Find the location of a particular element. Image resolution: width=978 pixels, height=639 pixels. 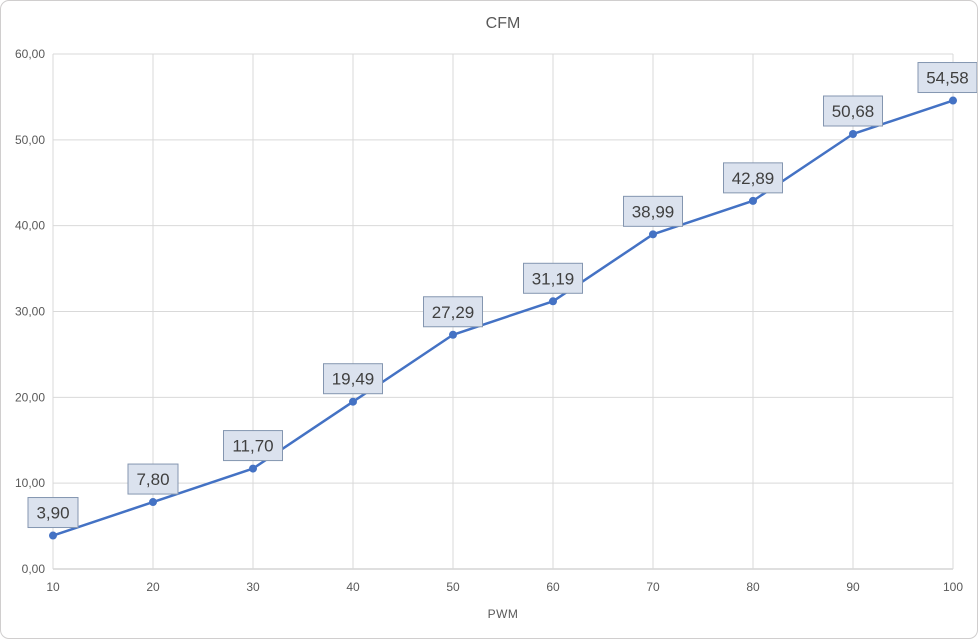

x-tick-label: 100 is located at coordinates (953, 587).